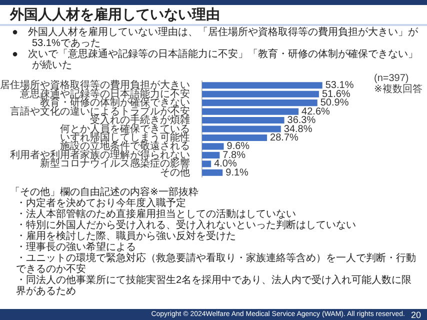  What do you see at coordinates (215, 38) in the screenshot?
I see `text: ● 外国人人材を雇用していない理由は、「居住場所や資格取得等の費用負担が大きい」が53.1%であった` at bounding box center [215, 38].